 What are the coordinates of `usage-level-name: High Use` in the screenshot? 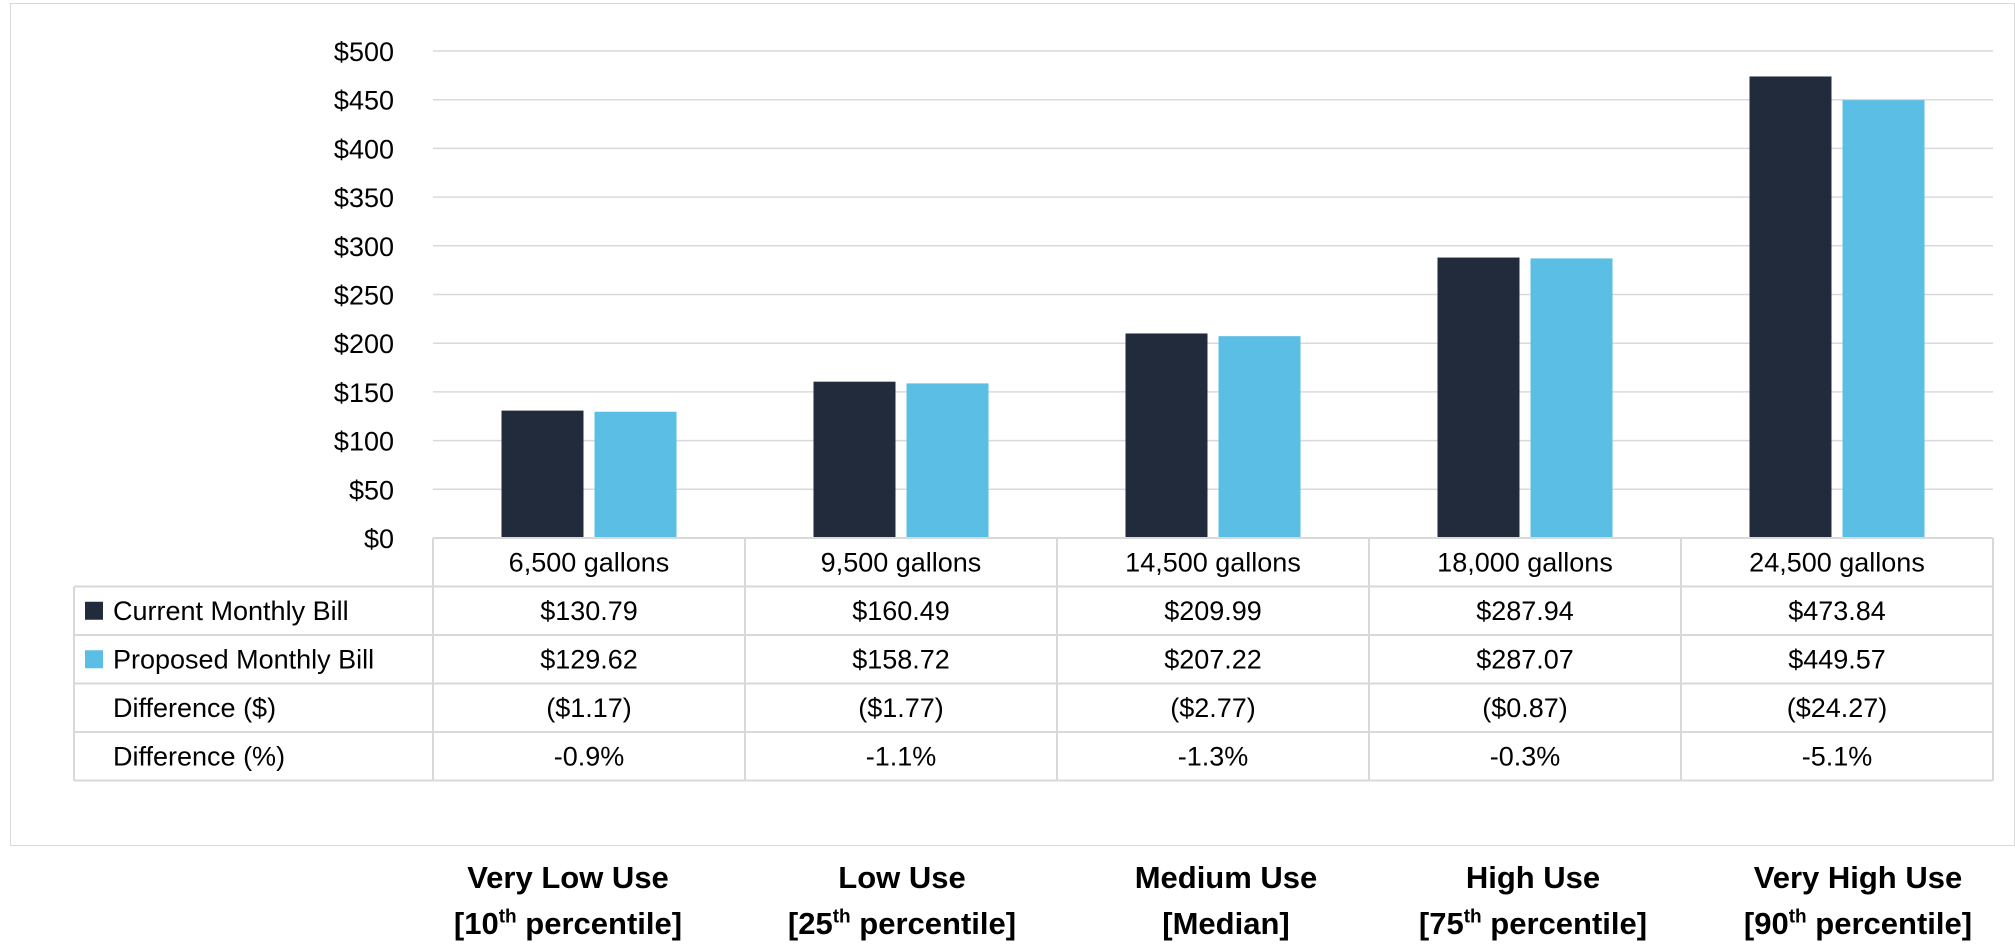 It's located at (1533, 877).